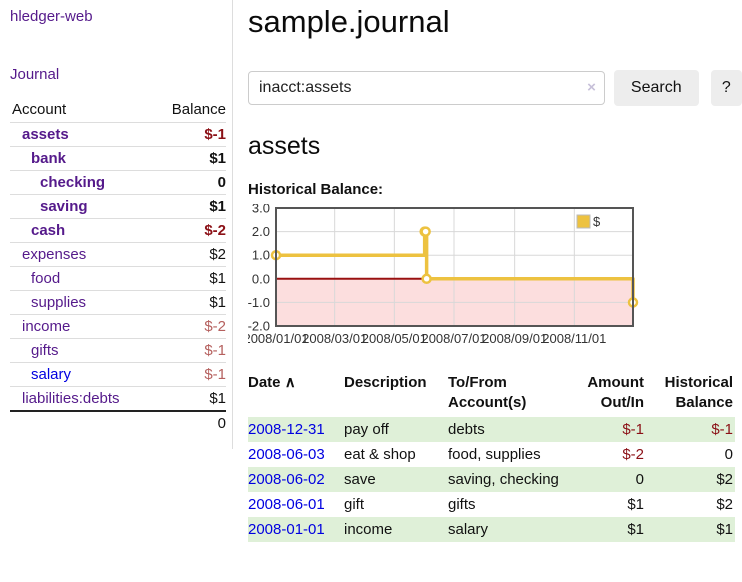 Image resolution: width=742 pixels, height=582 pixels. Describe the element at coordinates (574, 338) in the screenshot. I see `x-tick-label: 2008/11/01` at that location.